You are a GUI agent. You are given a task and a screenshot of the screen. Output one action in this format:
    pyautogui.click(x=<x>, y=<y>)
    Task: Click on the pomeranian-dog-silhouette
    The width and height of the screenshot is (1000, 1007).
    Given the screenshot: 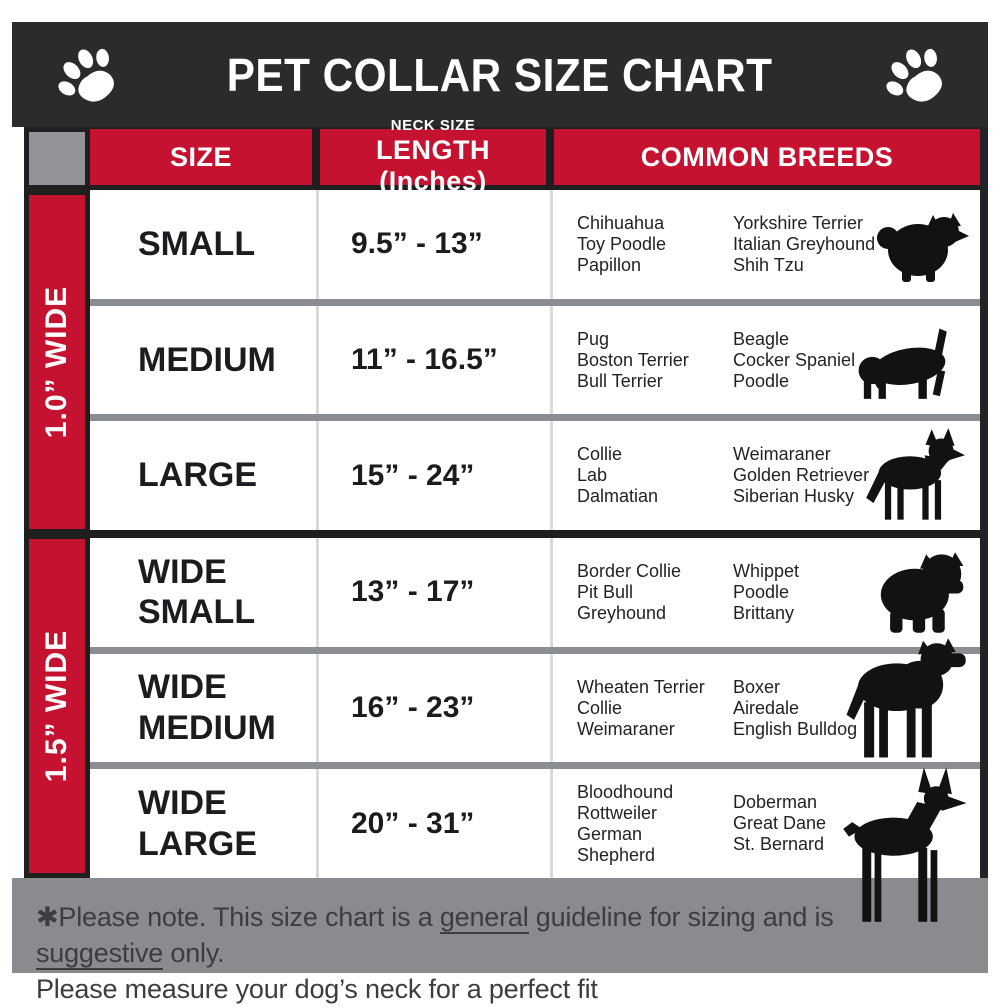 What is the action you would take?
    pyautogui.click(x=922, y=244)
    